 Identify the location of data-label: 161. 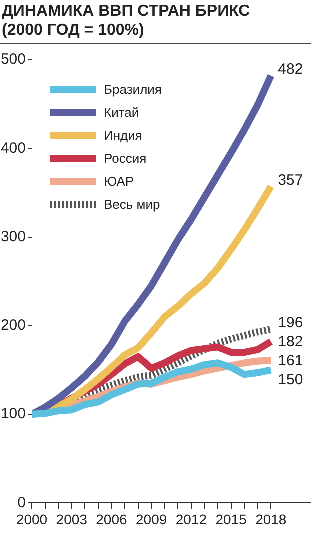
(291, 361).